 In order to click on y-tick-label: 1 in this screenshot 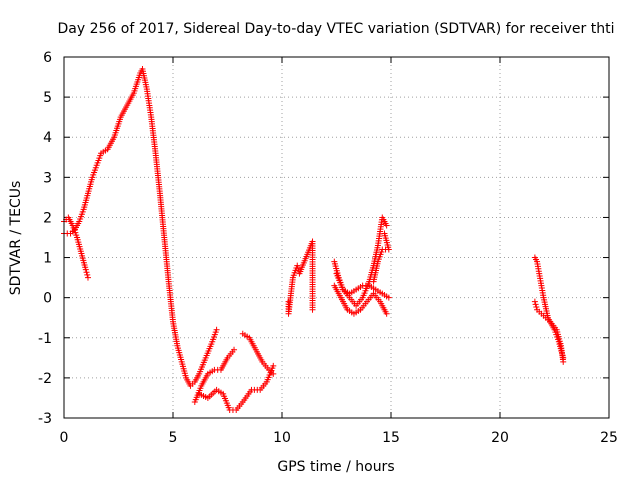, I will do `click(47, 259)`.